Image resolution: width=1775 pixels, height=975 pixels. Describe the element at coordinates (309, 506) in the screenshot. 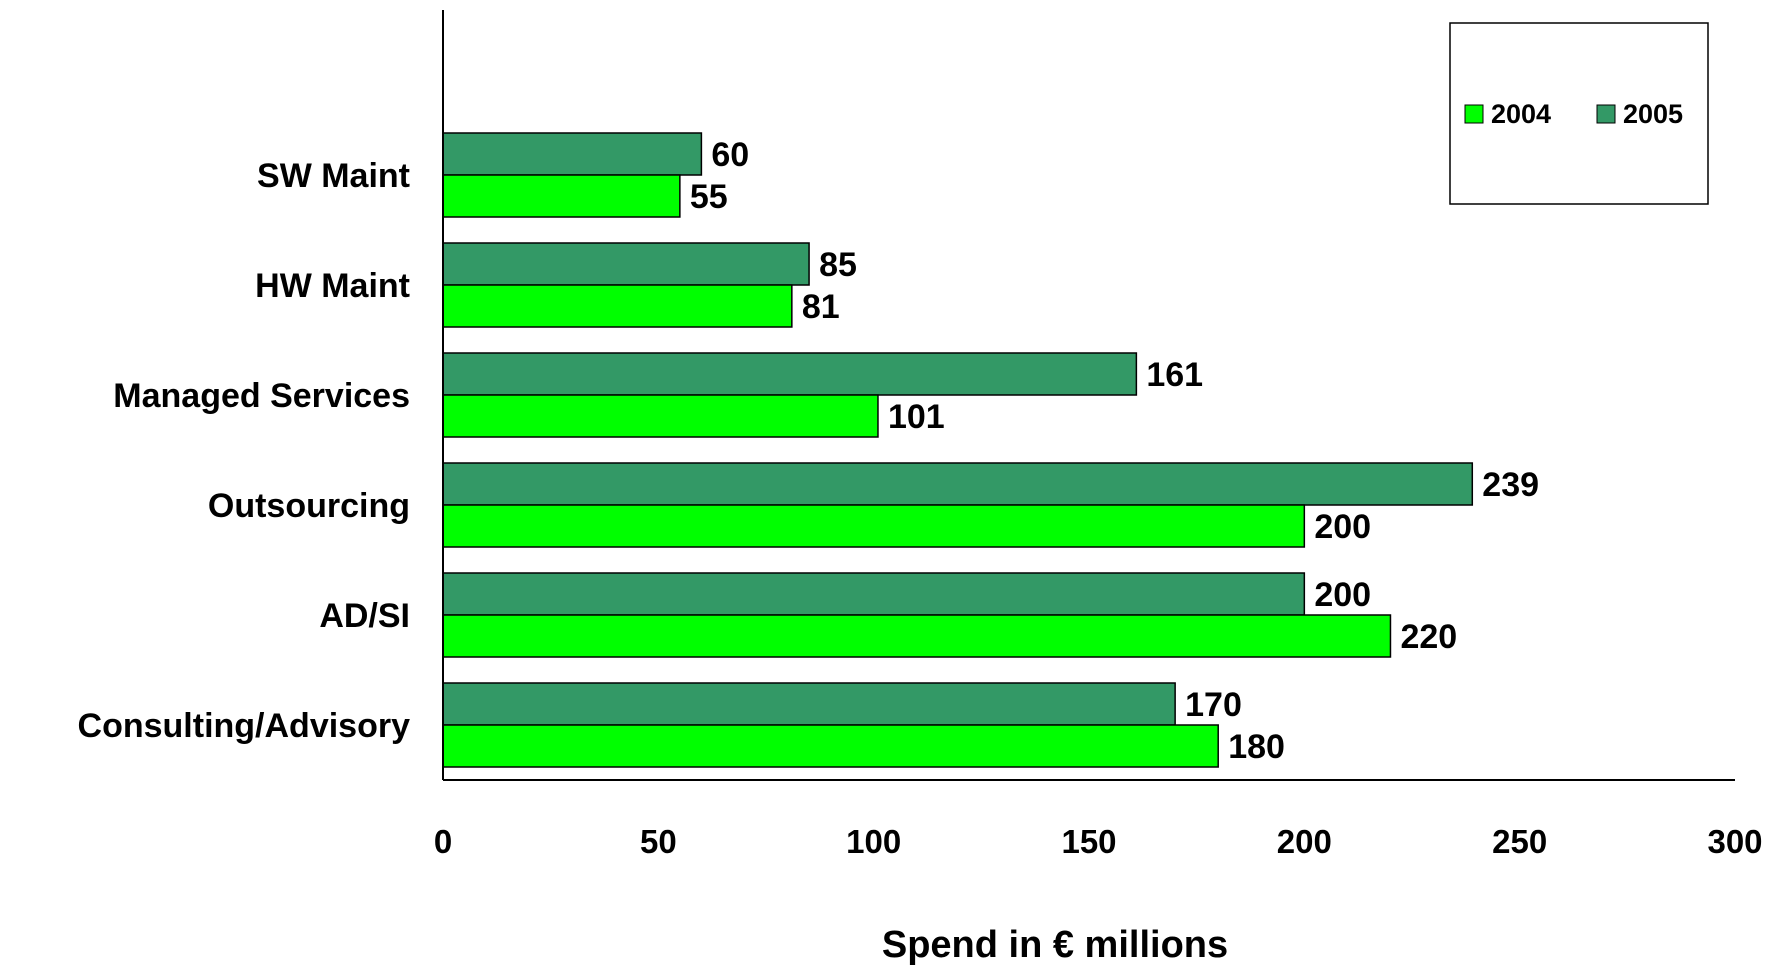

I see `category-label-outsourcing: Outsourcing` at that location.